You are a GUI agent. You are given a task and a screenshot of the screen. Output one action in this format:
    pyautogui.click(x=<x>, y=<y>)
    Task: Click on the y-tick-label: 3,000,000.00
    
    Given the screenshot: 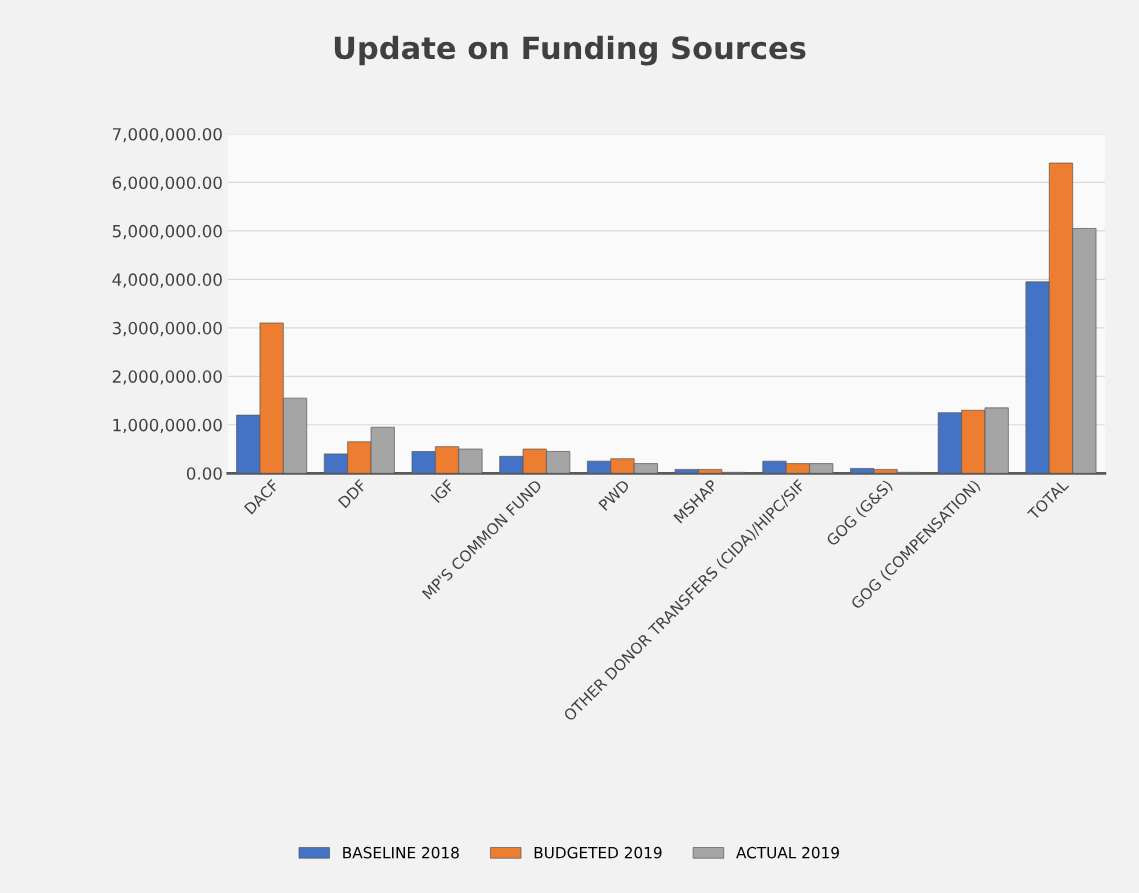 What is the action you would take?
    pyautogui.click(x=167, y=329)
    